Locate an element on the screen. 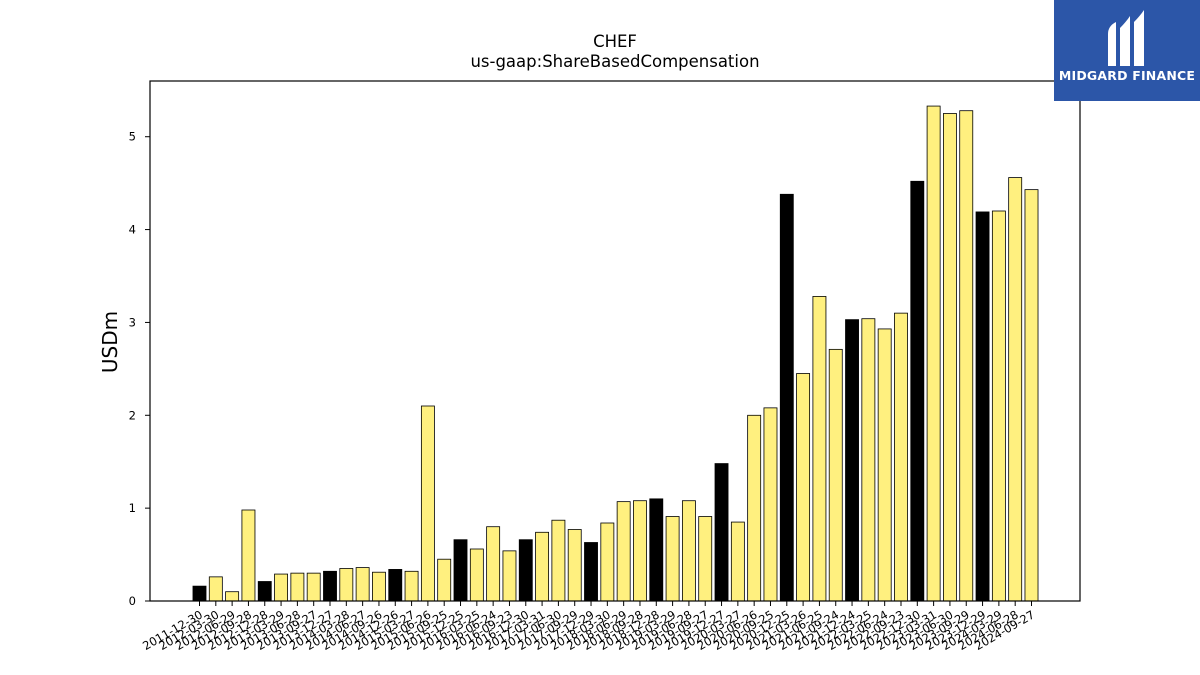 The width and height of the screenshot is (1200, 675). y-tick-label: 3 is located at coordinates (132, 322).